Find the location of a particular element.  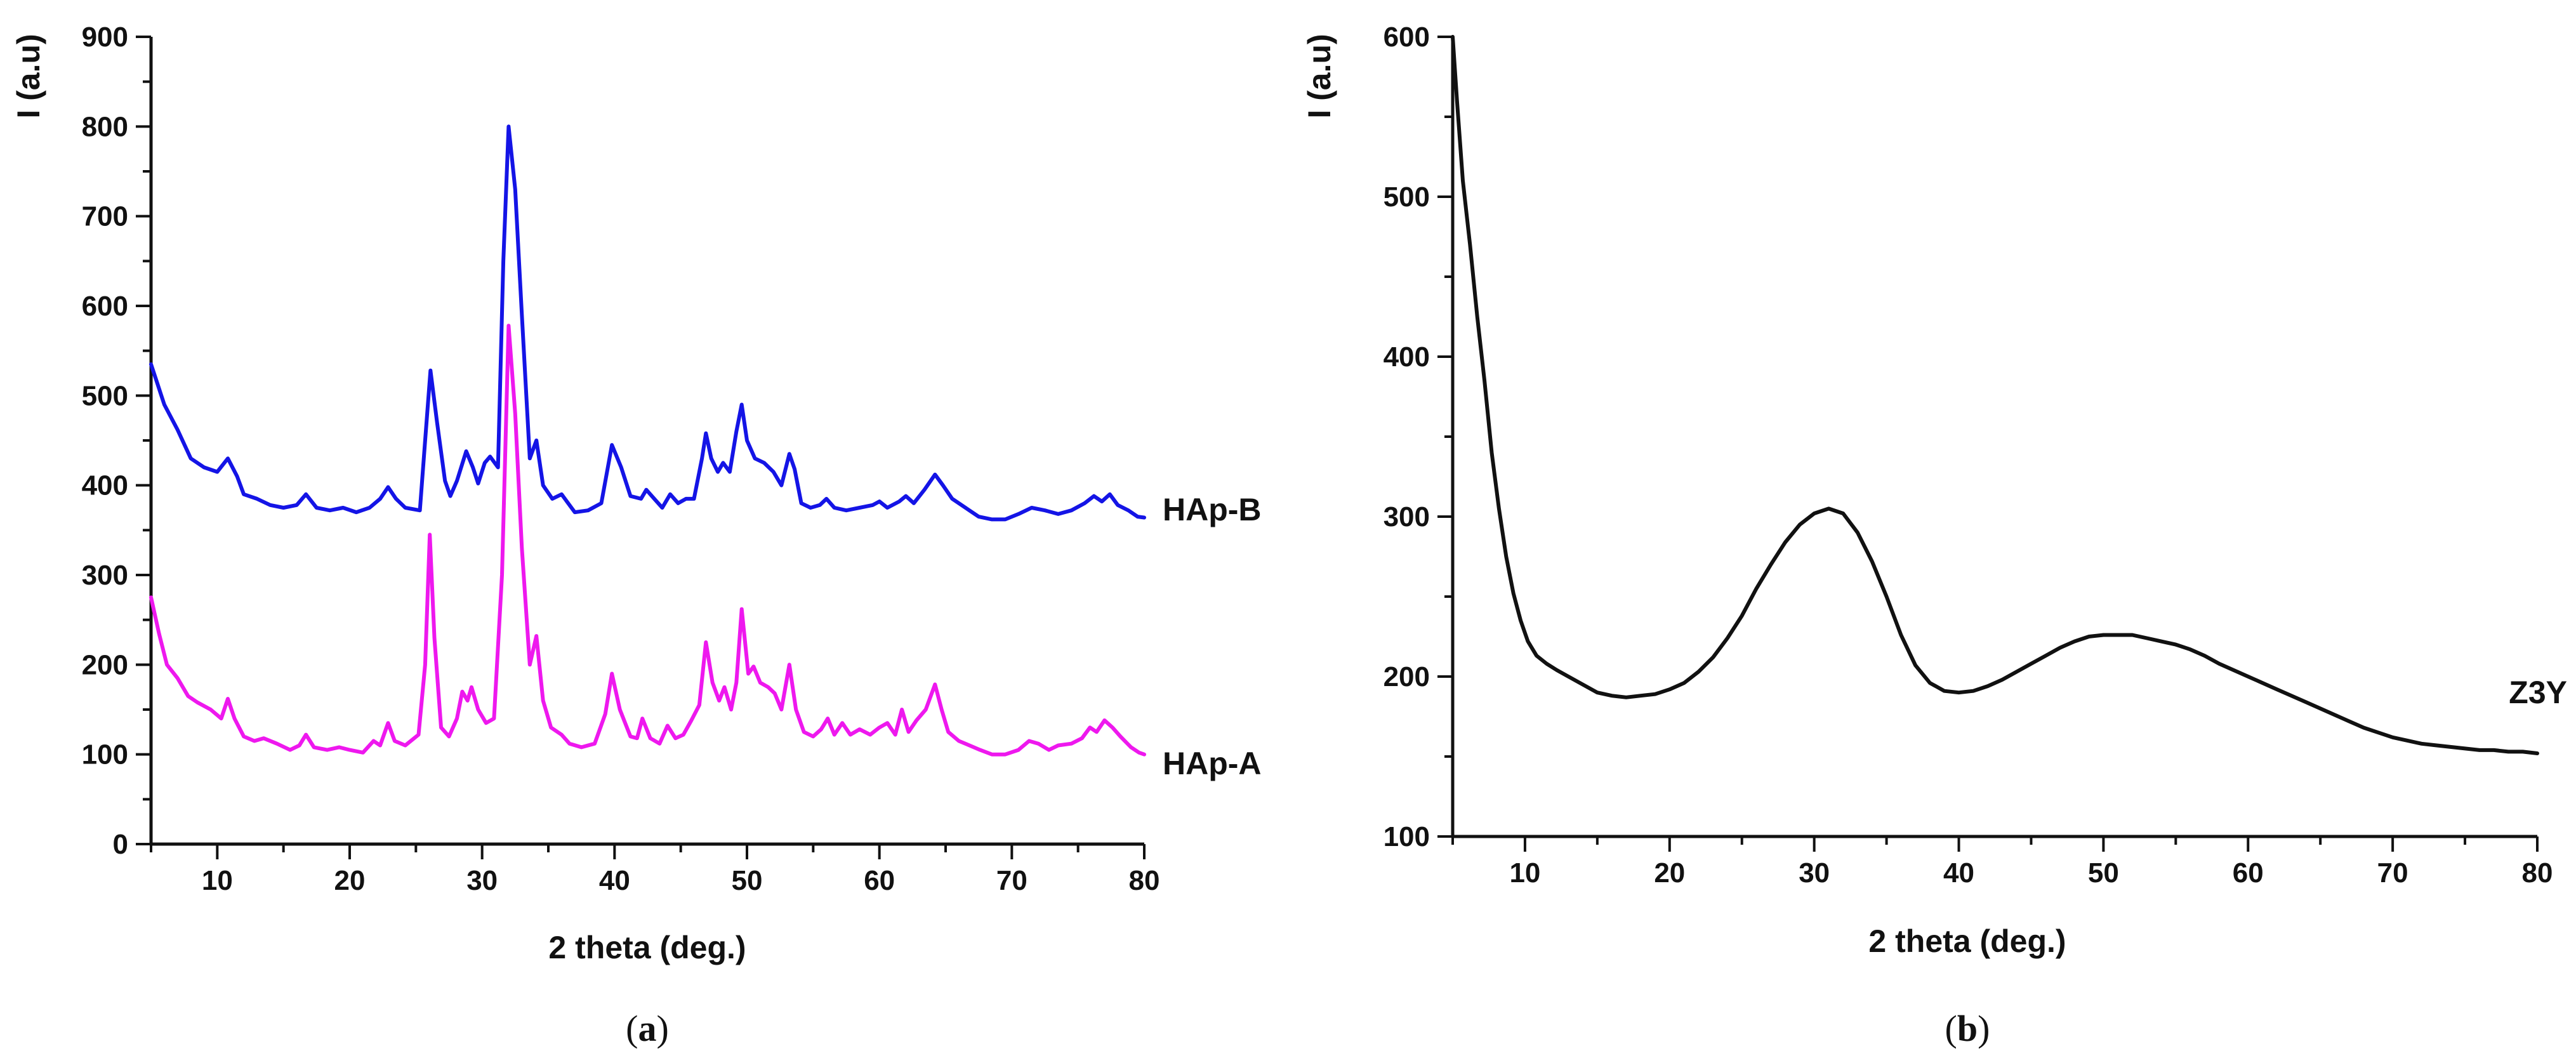

panel-a-caption: (a) is located at coordinates (647, 1028).